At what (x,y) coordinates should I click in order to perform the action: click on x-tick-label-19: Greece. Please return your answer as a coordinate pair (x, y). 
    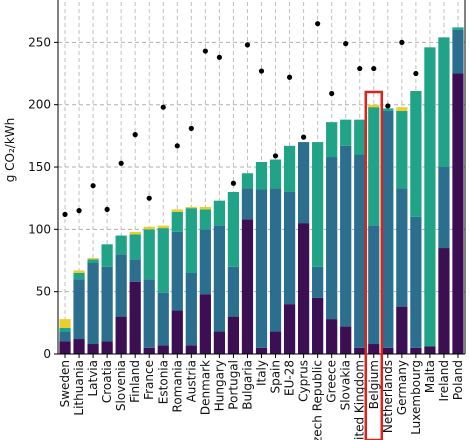
    Looking at the image, I should click on (332, 381).